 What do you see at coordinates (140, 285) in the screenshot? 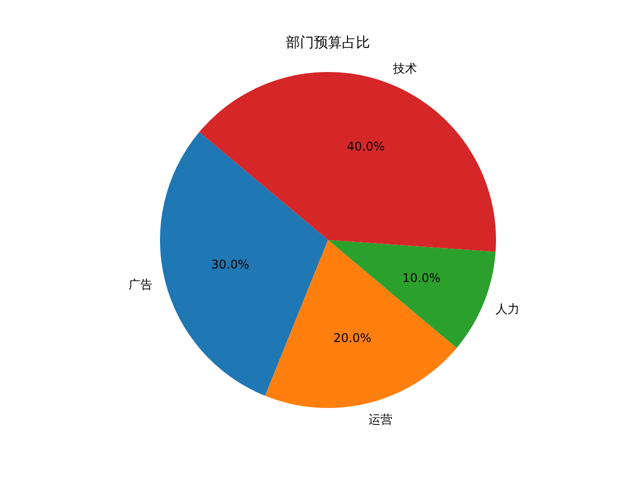
I see `slice-label: 广告` at bounding box center [140, 285].